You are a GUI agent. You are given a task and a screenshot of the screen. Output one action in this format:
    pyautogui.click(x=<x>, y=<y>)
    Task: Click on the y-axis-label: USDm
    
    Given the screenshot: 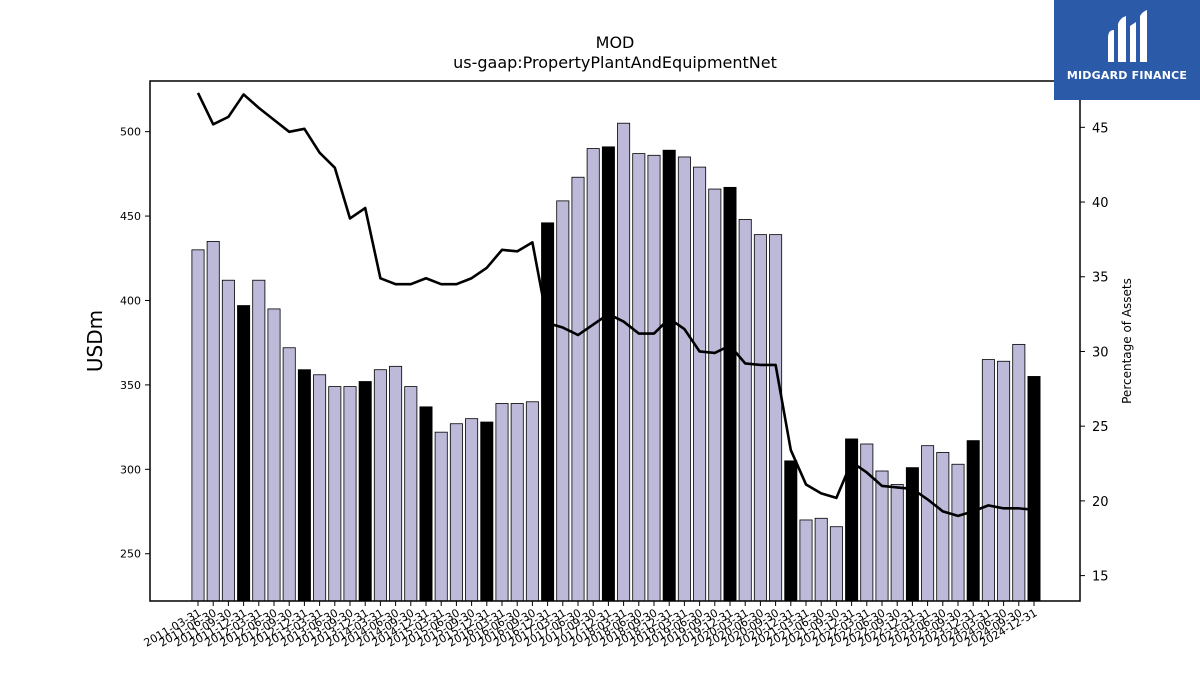 What is the action you would take?
    pyautogui.click(x=95, y=341)
    